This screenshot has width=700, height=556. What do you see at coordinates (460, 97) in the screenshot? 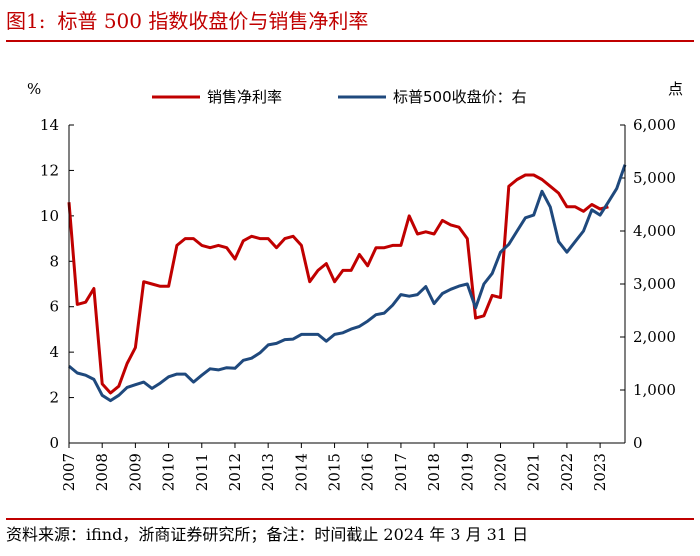
I see `legend-label-price: 标普500收盘价：右` at bounding box center [460, 97].